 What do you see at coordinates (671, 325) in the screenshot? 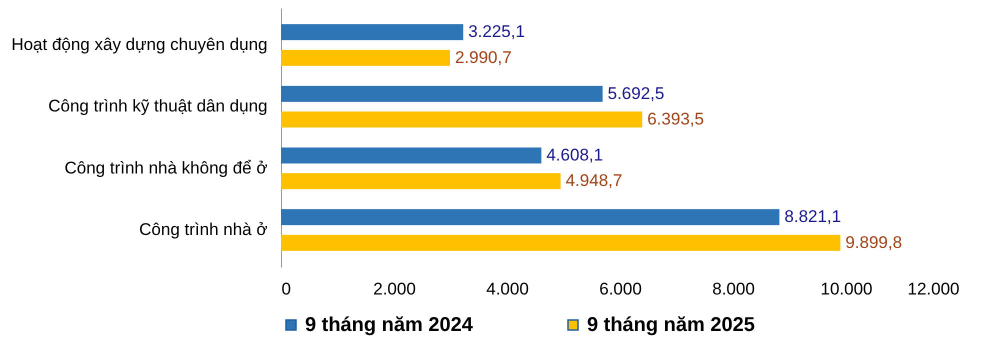
I see `legend-label: 9 tháng năm 2025` at bounding box center [671, 325].